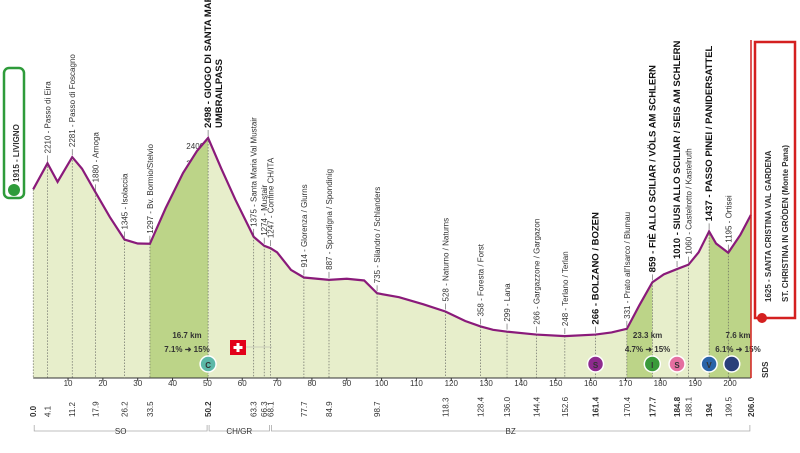 The width and height of the screenshot is (800, 453). What do you see at coordinates (208, 409) in the screenshot?
I see `waypoint-km: 50.2` at bounding box center [208, 409].